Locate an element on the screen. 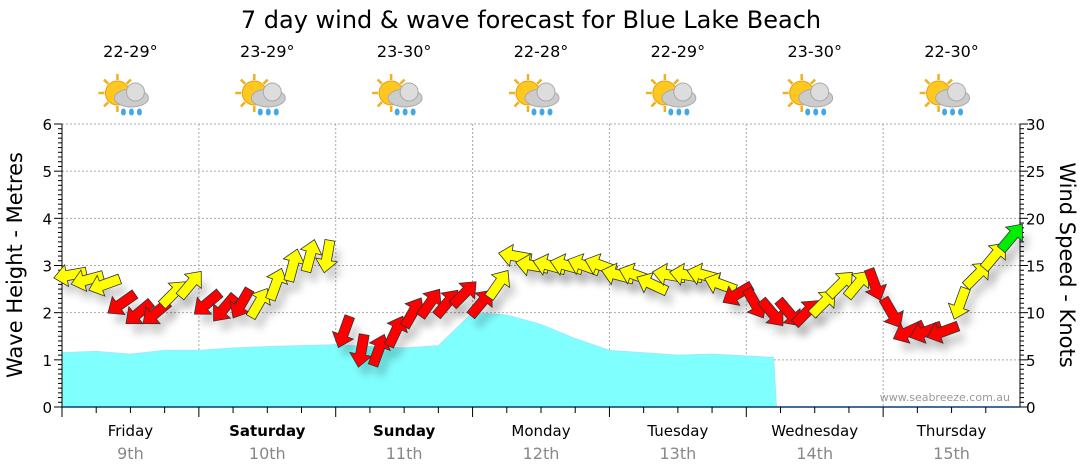 The image size is (1080, 475). day-name-label: Tuesday is located at coordinates (677, 431).